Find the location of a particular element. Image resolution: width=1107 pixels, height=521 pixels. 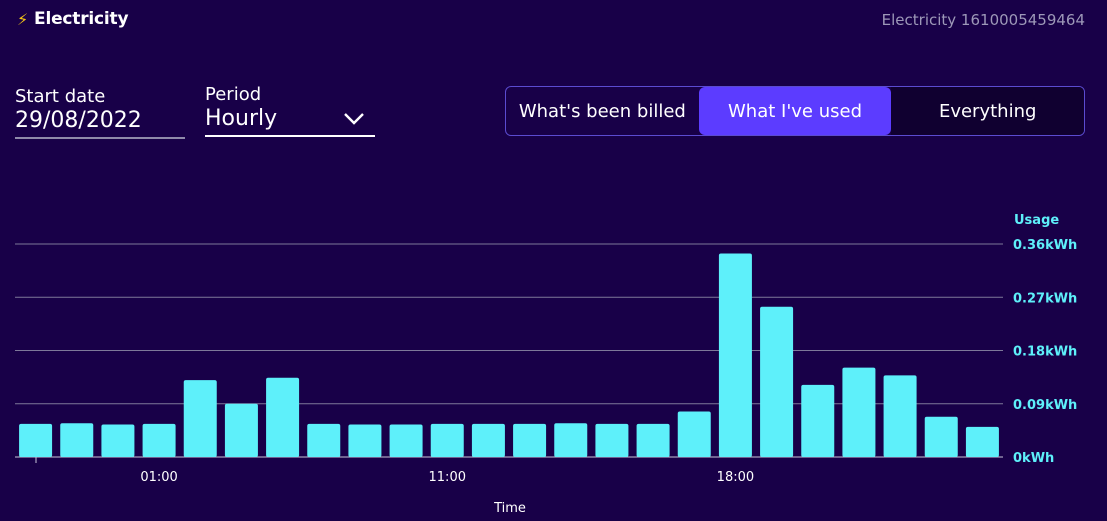

page-title: ⚡ Electricity is located at coordinates (73, 19).